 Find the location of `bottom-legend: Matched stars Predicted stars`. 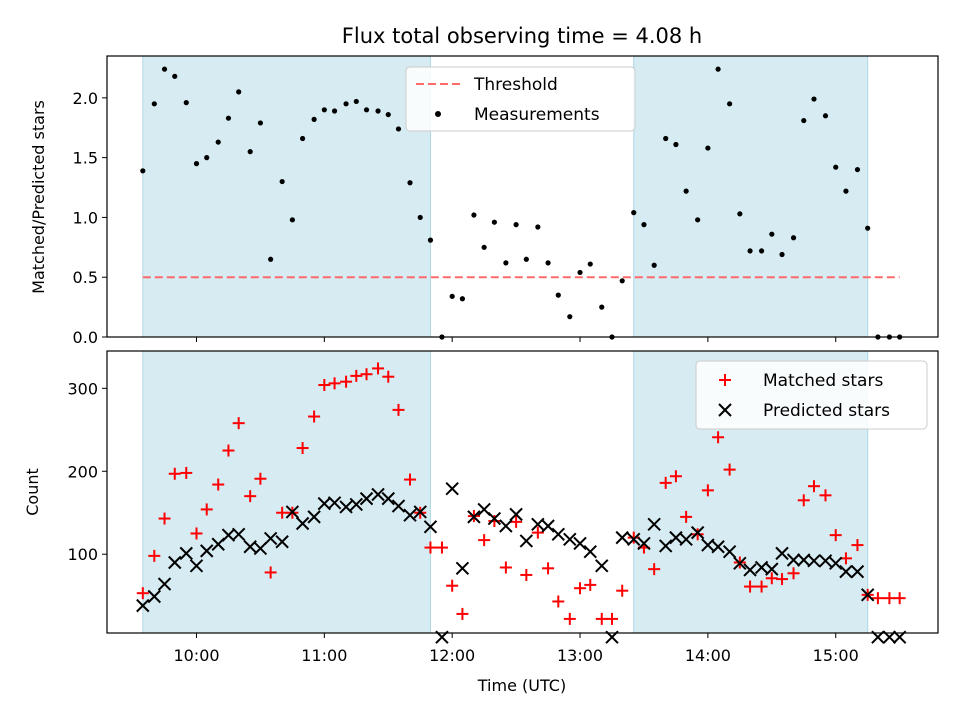

bottom-legend: Matched stars Predicted stars is located at coordinates (811, 395).